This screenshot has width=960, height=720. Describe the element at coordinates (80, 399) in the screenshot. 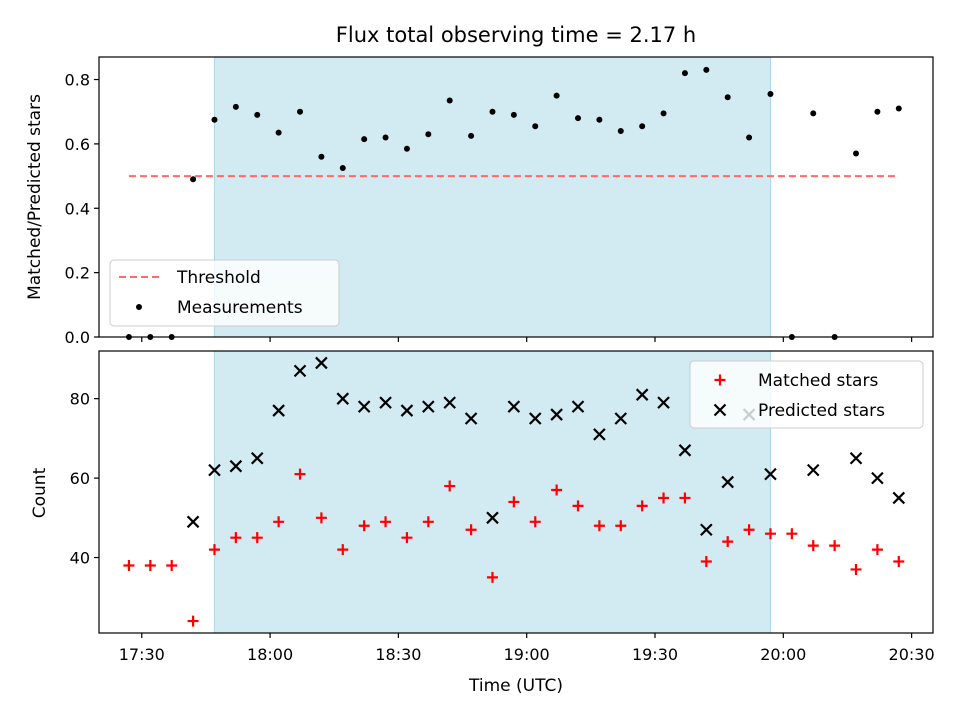

I see `y-tick-label: 80` at that location.